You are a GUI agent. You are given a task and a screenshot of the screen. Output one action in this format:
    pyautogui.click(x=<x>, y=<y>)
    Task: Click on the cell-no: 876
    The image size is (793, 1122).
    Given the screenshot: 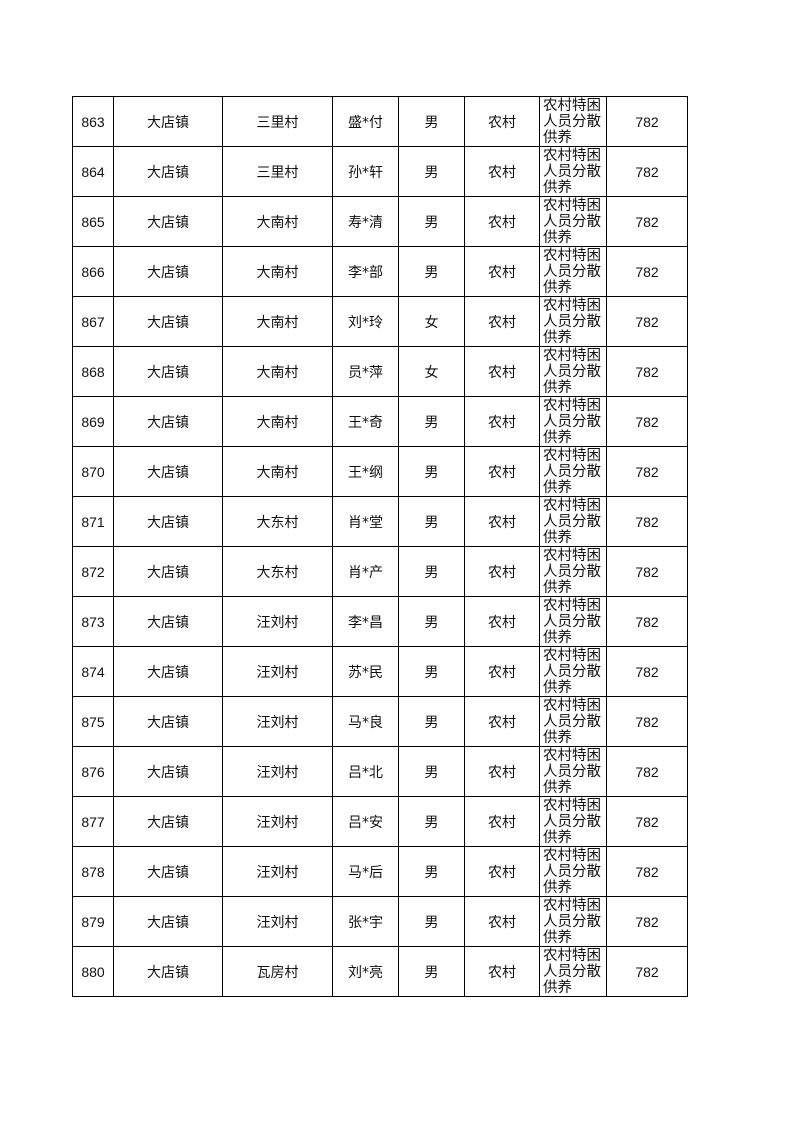 What is the action you would take?
    pyautogui.click(x=93, y=771)
    